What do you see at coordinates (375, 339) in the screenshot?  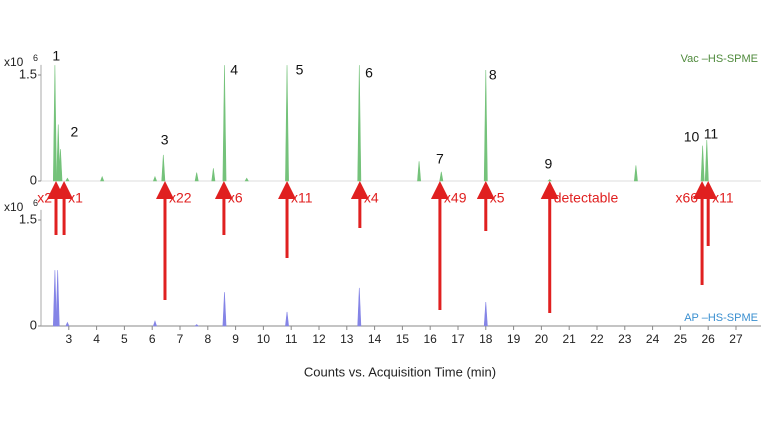 I see `x-tick-label: 14` at bounding box center [375, 339].